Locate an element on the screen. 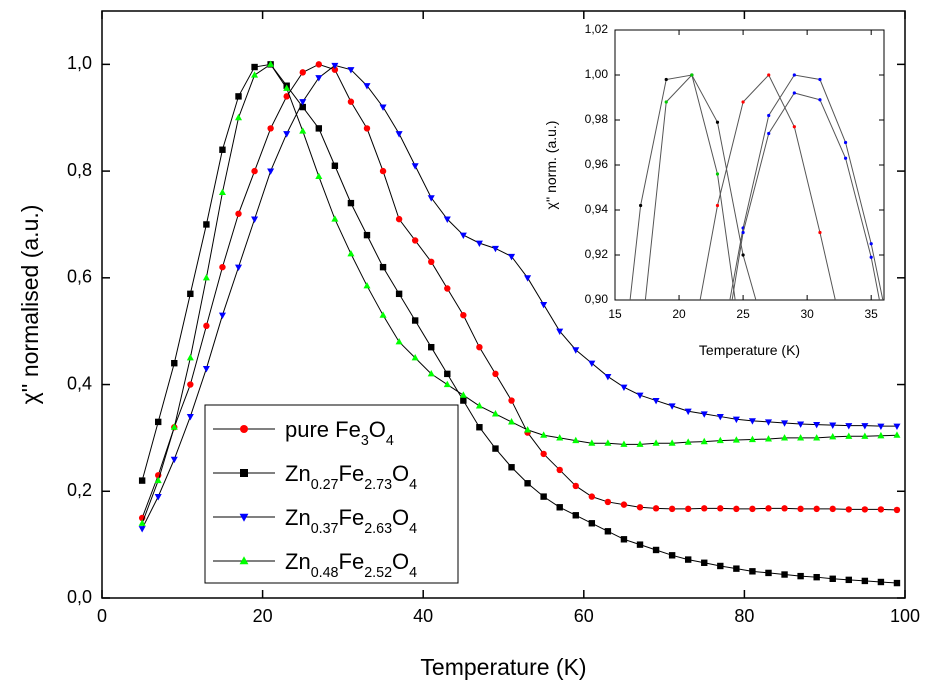  x-tick-label: 0 is located at coordinates (102, 616).